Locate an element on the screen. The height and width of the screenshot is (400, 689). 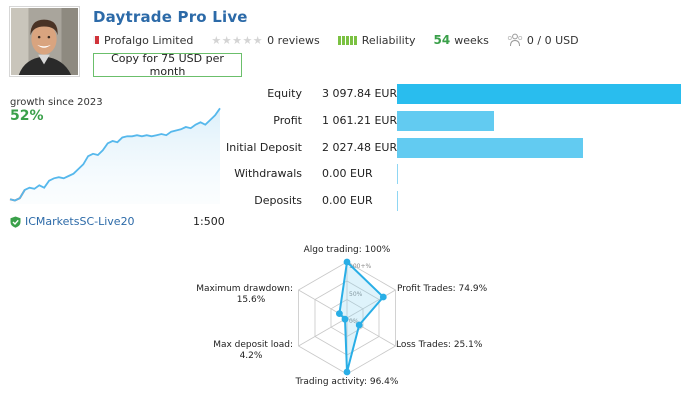
growth-chart is located at coordinates (115, 155).